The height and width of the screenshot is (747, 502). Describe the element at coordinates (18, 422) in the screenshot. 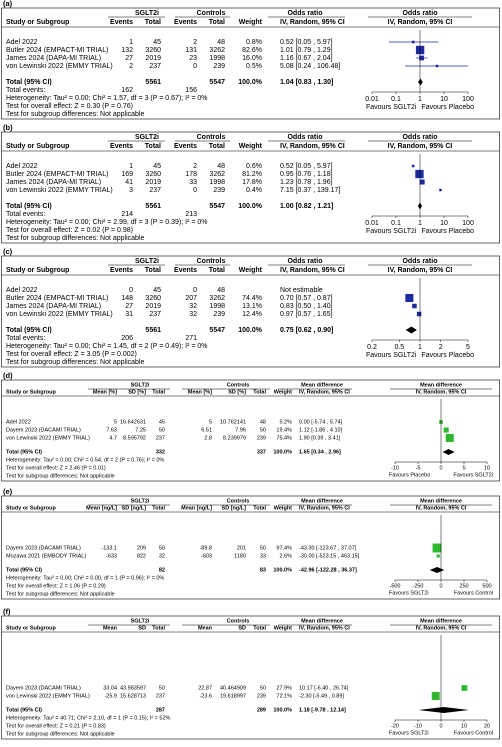

I see `study-name: Adel 2022` at that location.